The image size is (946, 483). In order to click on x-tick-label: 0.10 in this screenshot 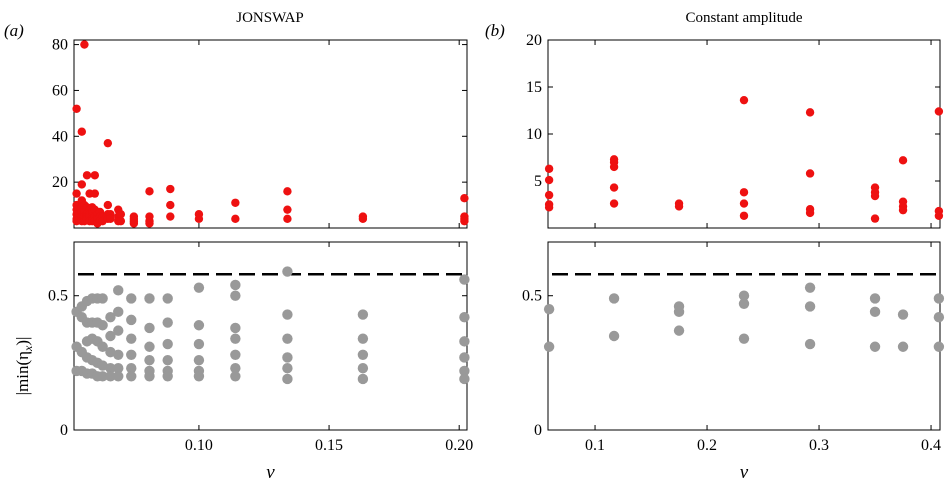, I will do `click(199, 445)`.